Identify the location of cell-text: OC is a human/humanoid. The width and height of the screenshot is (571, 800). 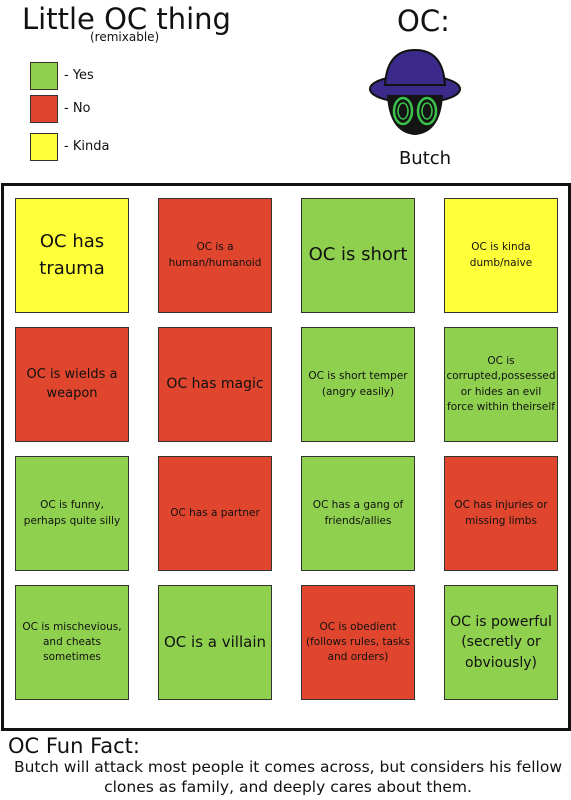
(215, 255).